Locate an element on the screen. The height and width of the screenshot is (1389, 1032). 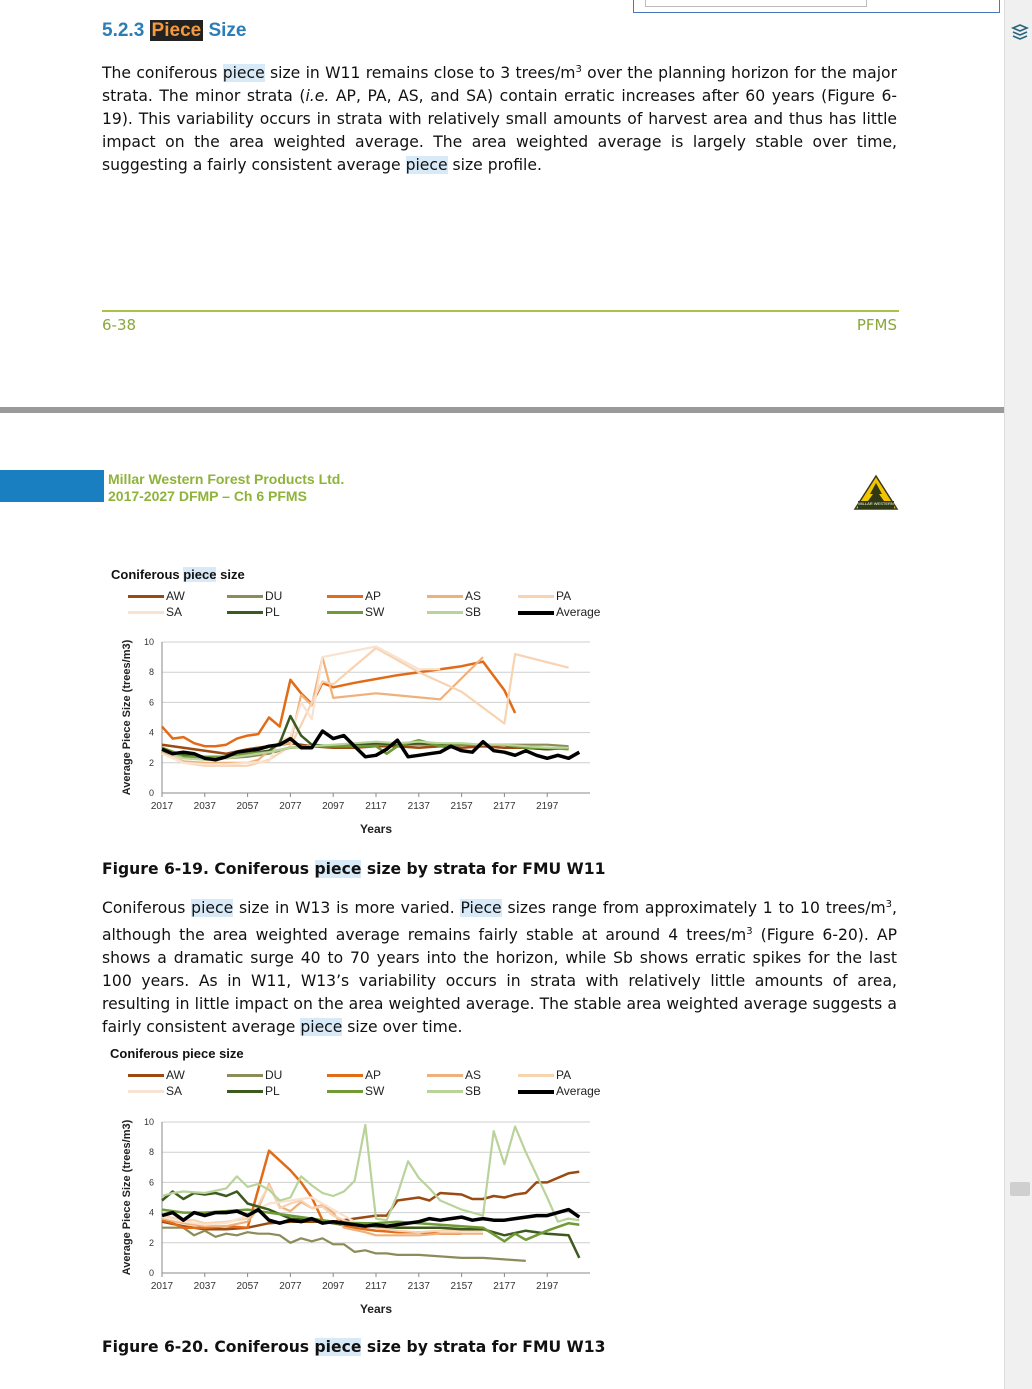
footer-doc-name: PFMS is located at coordinates (876, 325).